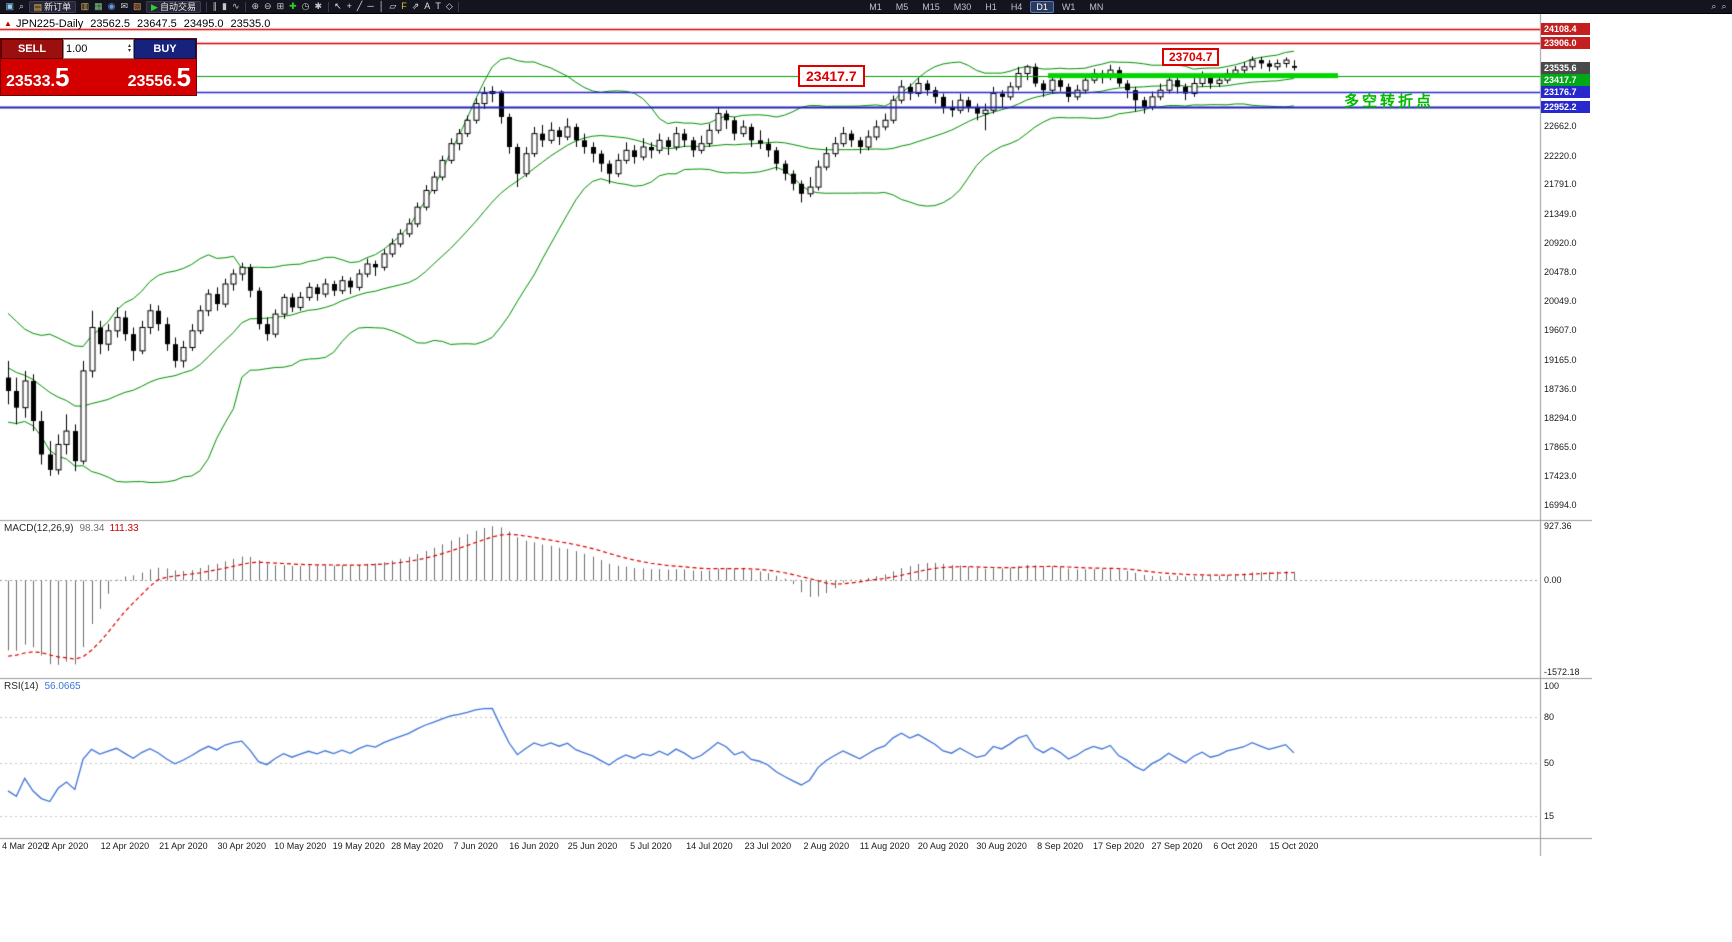  What do you see at coordinates (22, 6) in the screenshot?
I see `zoom-preview-icon: ⌕` at bounding box center [22, 6].